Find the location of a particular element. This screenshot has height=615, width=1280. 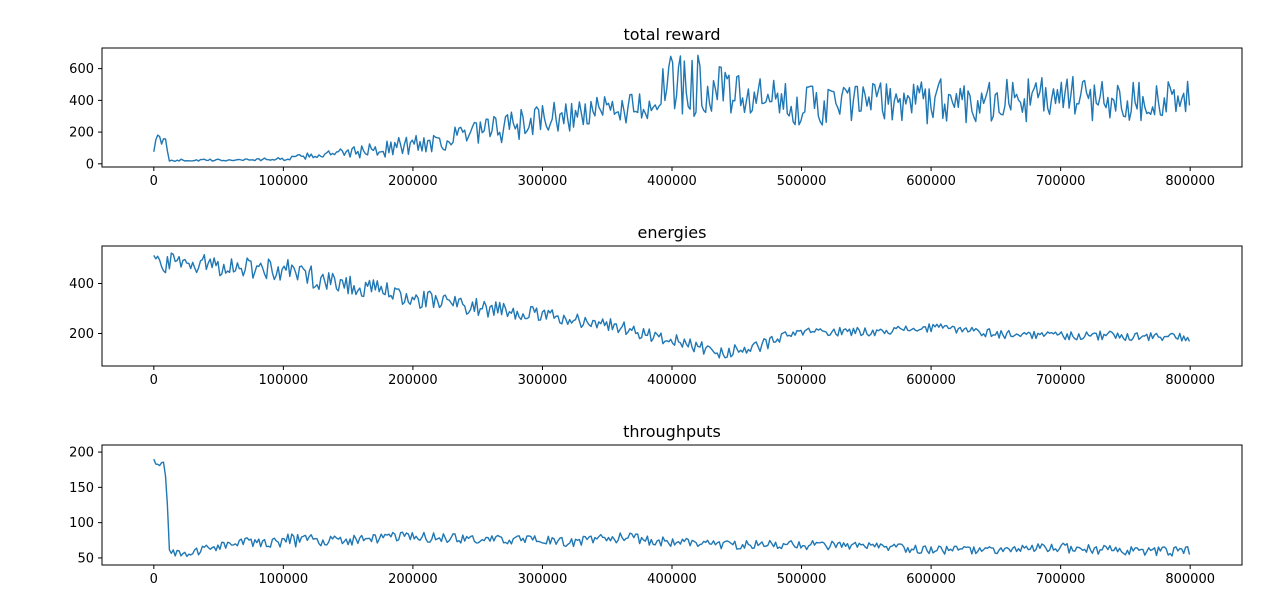

x-tick-label-2-8: 800000 is located at coordinates (1190, 579).